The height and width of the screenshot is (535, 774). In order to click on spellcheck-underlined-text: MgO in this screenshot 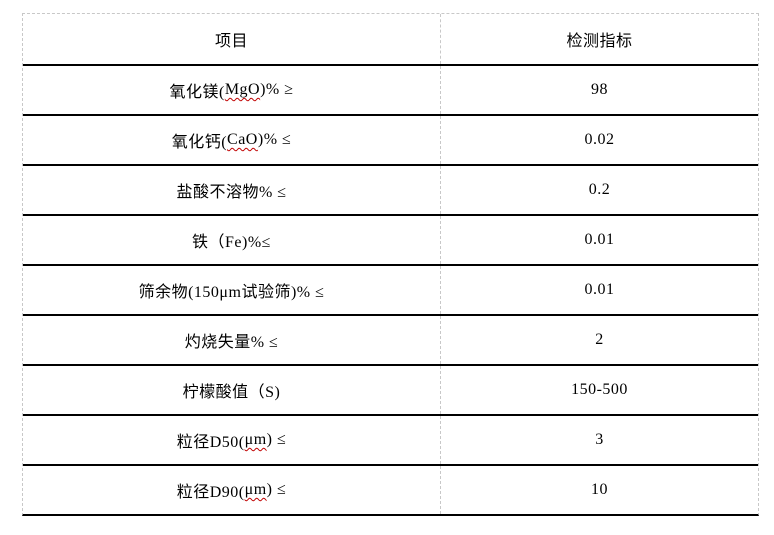, I will do `click(242, 89)`.